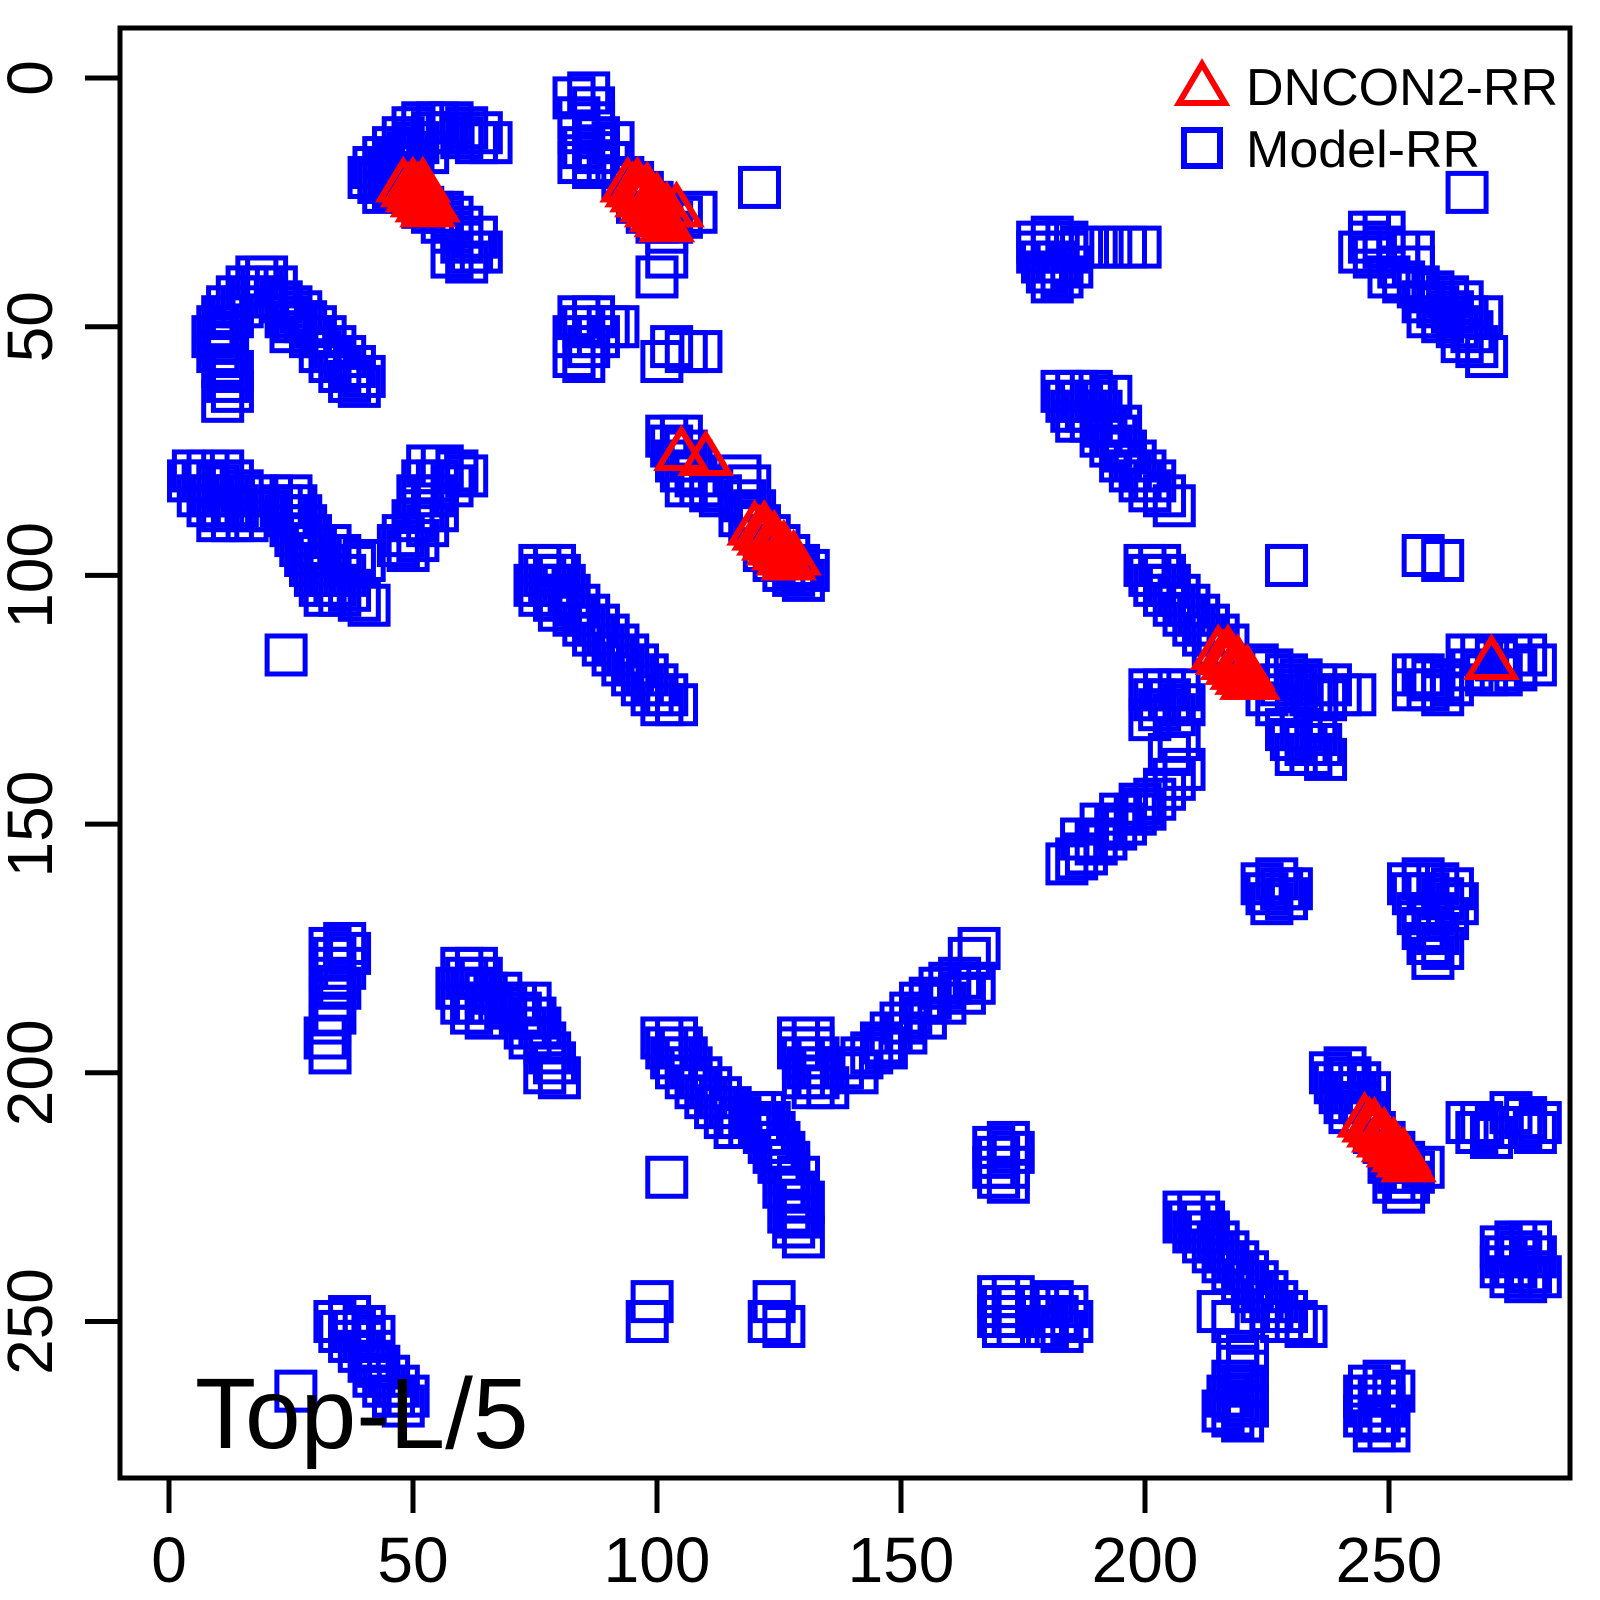 Image resolution: width=1600 pixels, height=1600 pixels. What do you see at coordinates (657, 1560) in the screenshot?
I see `x-tick-label: 100` at bounding box center [657, 1560].